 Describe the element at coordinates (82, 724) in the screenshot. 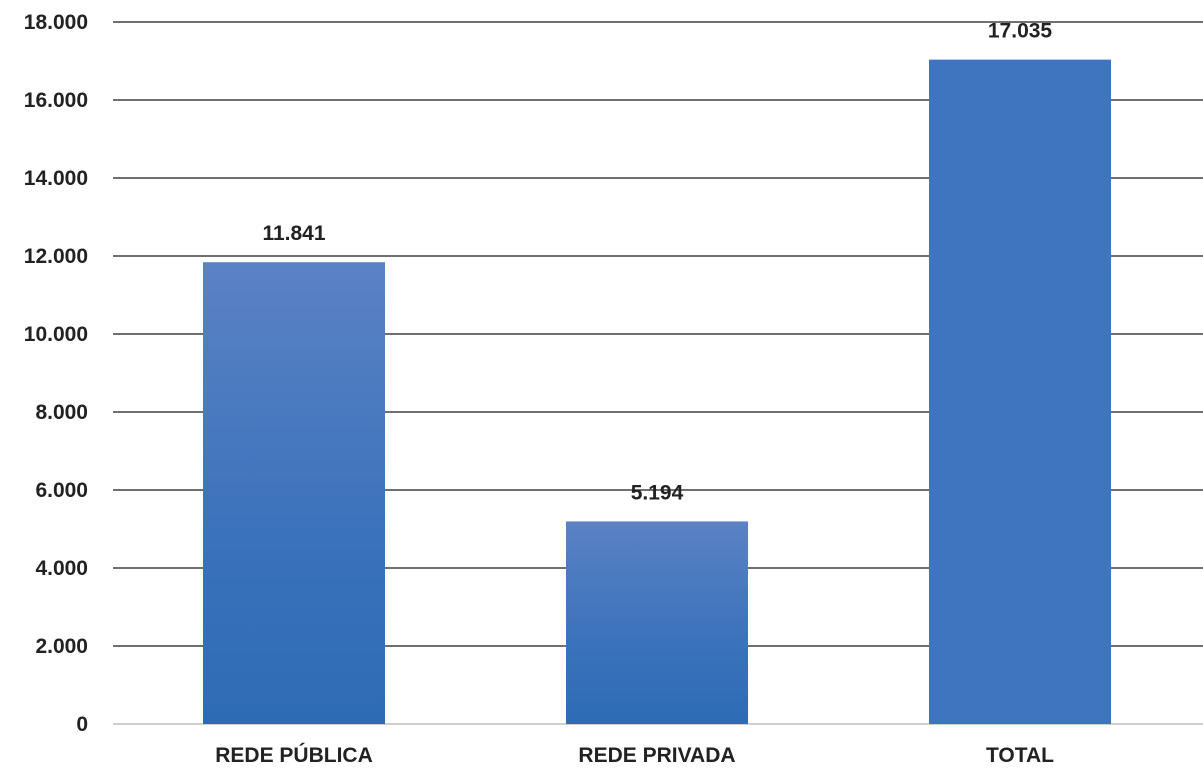

I see `y-tick-label: 0` at that location.